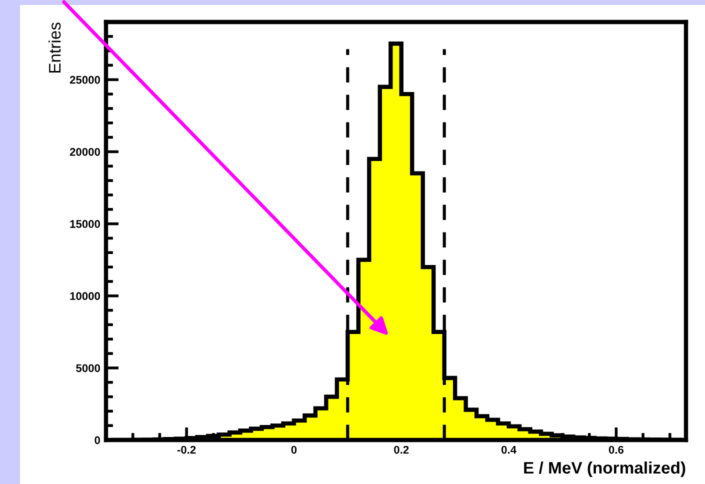 The width and height of the screenshot is (705, 484). What do you see at coordinates (508, 450) in the screenshot?
I see `x-tick-label: 0.4` at bounding box center [508, 450].